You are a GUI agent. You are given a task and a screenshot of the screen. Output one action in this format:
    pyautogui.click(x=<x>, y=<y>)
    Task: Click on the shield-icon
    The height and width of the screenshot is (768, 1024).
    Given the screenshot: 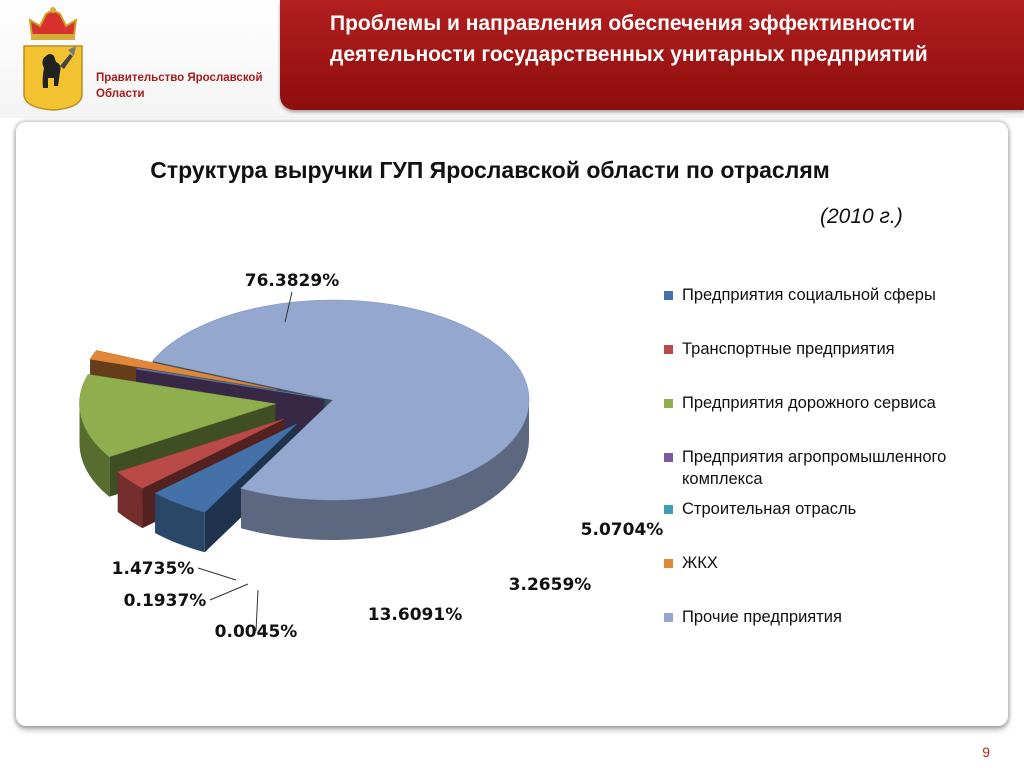 What is the action you would take?
    pyautogui.click(x=53, y=78)
    